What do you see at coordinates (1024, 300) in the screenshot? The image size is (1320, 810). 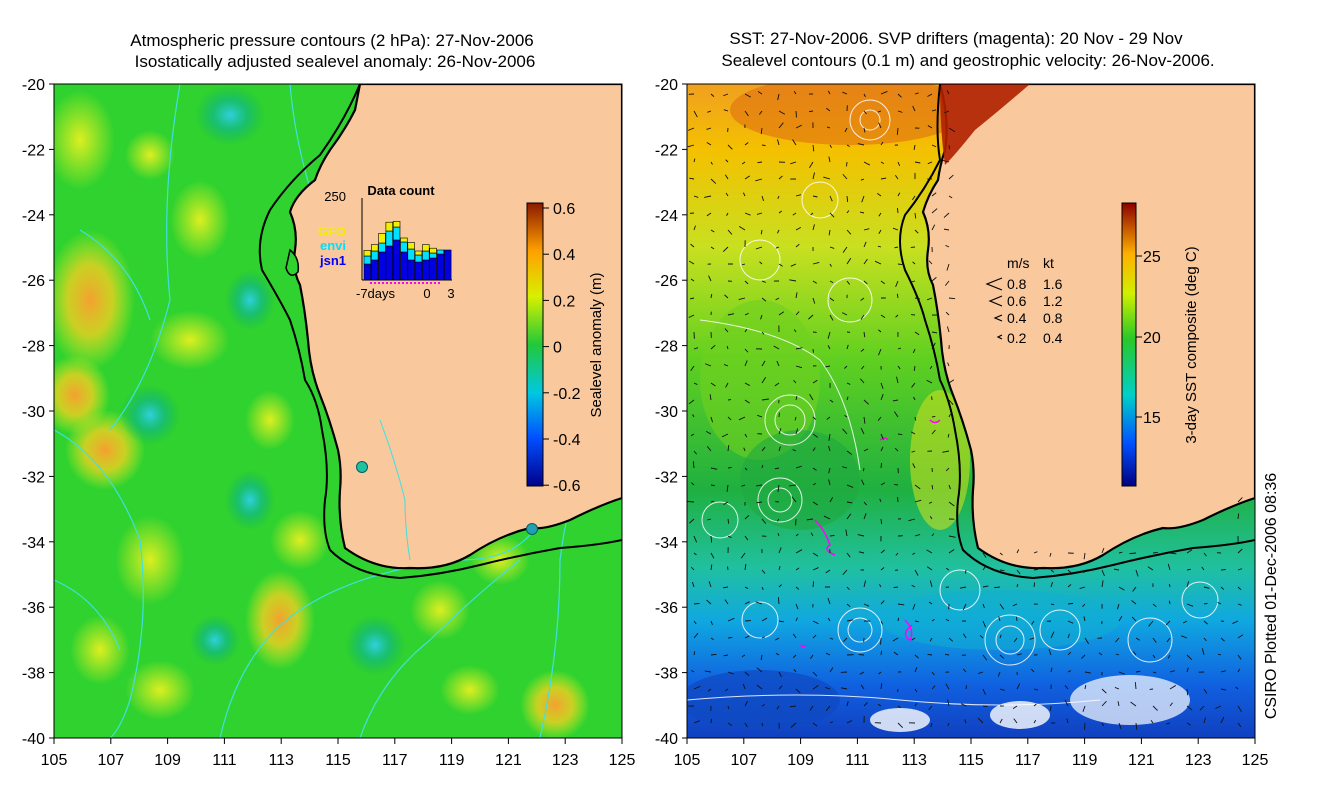 I see `velocity-legend: m/s kt 0.8 1.6 0.6 1.2 0.4 0.8 0.2 0.4` at bounding box center [1024, 300].